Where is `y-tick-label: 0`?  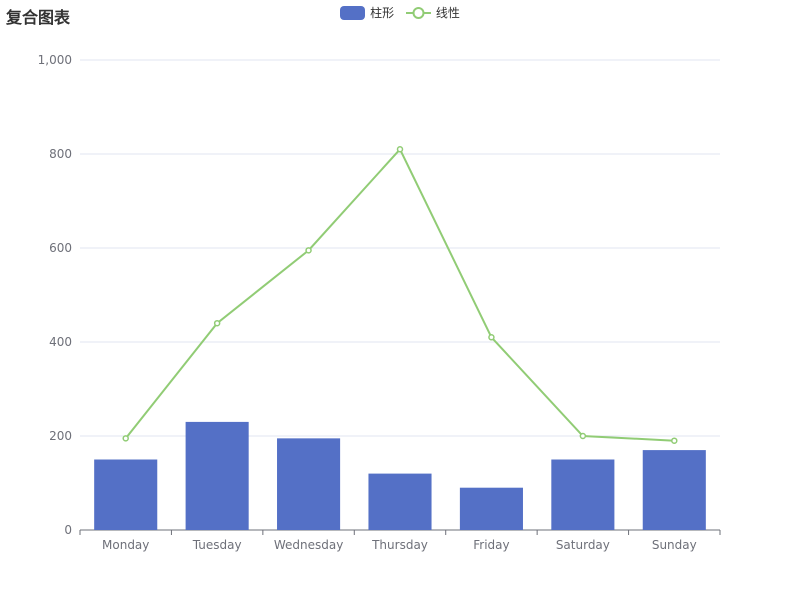 y-tick-label: 0 is located at coordinates (68, 530).